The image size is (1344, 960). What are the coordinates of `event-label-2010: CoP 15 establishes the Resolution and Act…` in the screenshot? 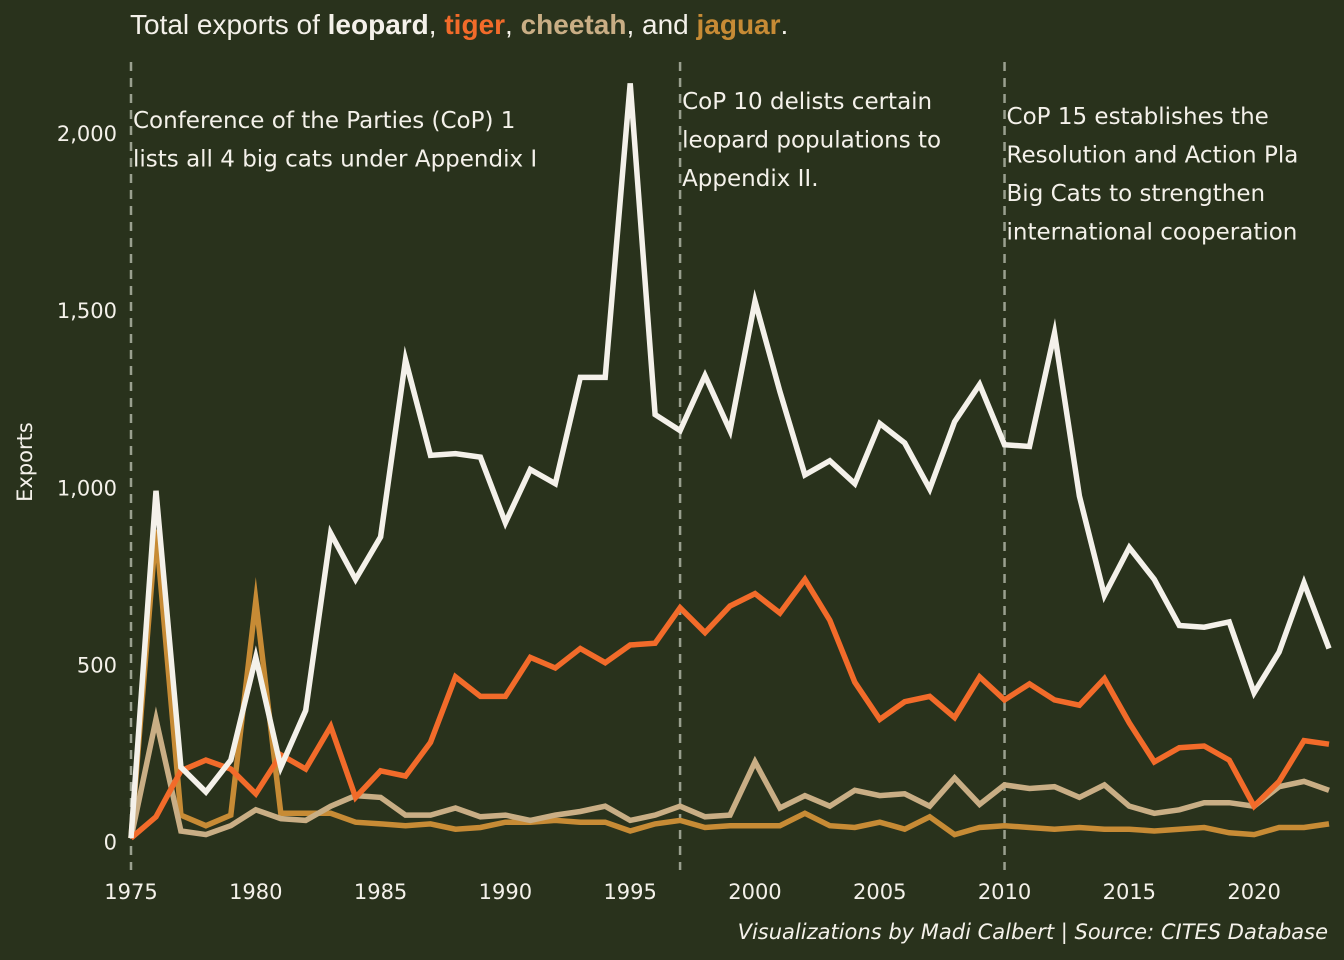 It's located at (1153, 175).